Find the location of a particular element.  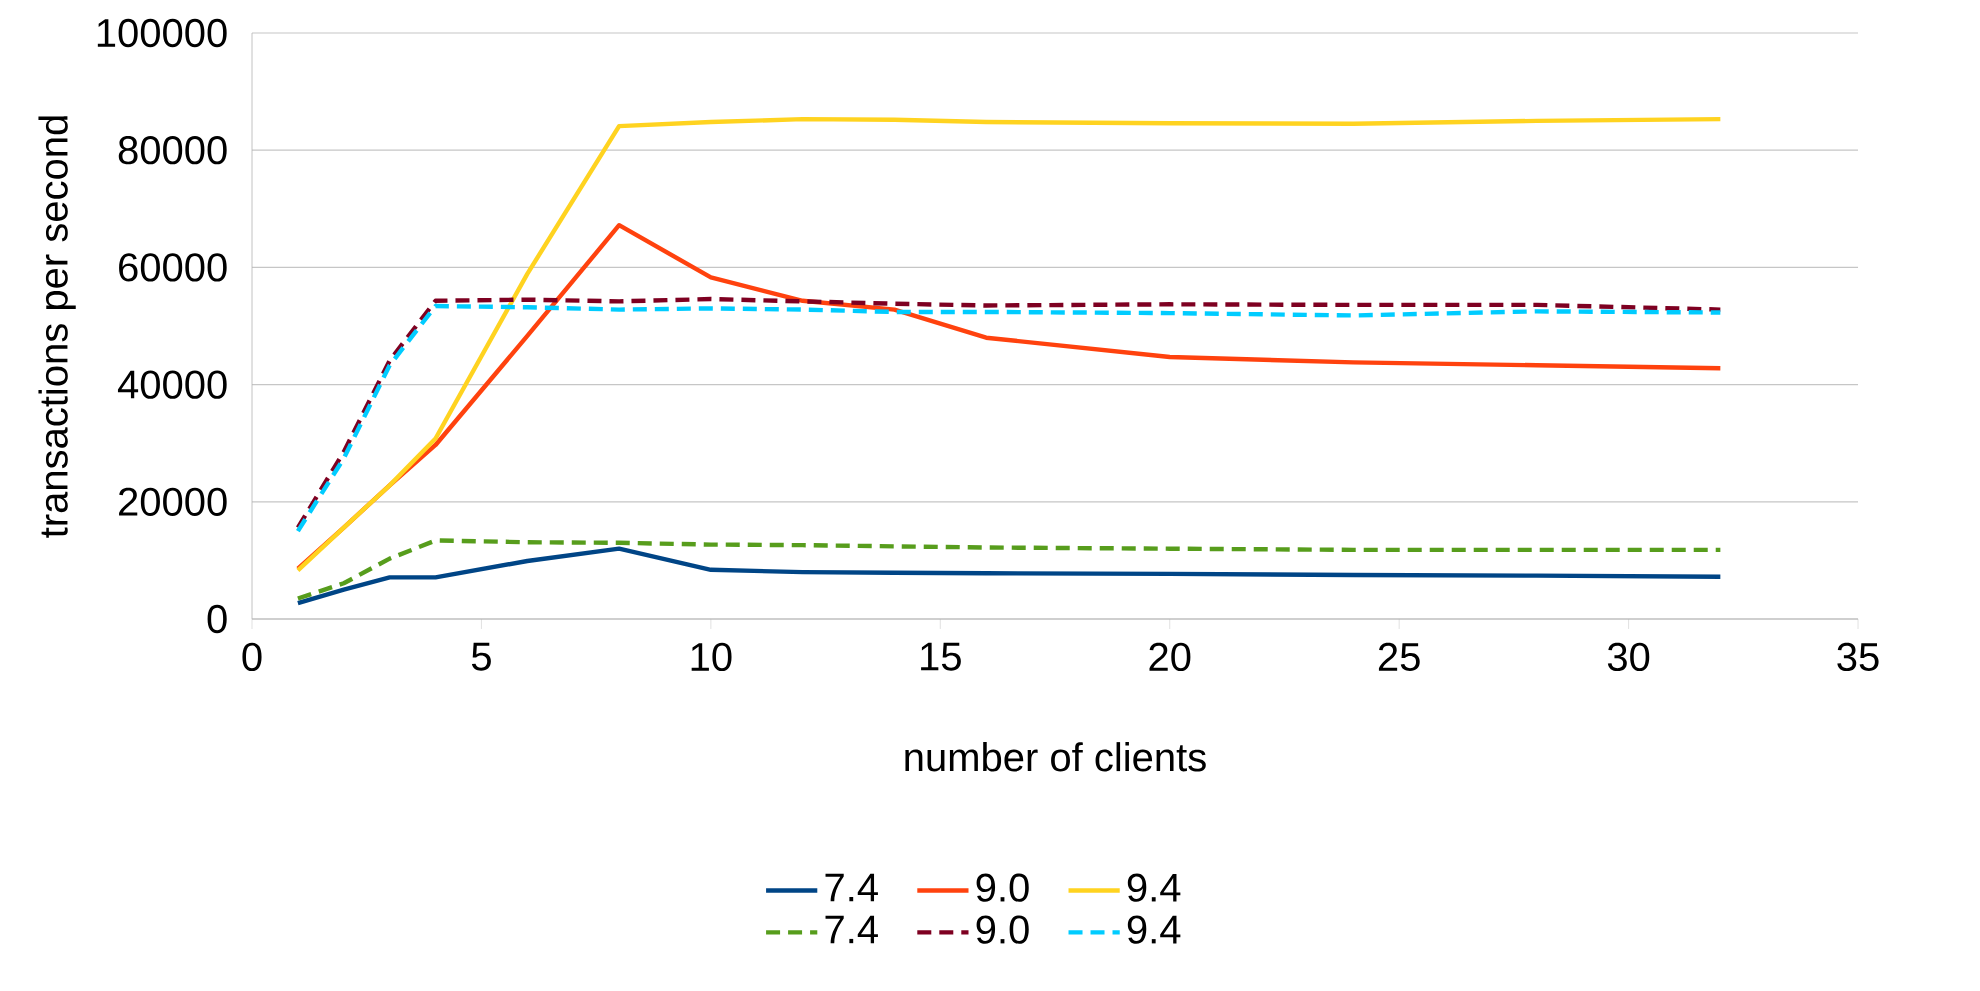

x-tick-label: 20 is located at coordinates (1170, 657).